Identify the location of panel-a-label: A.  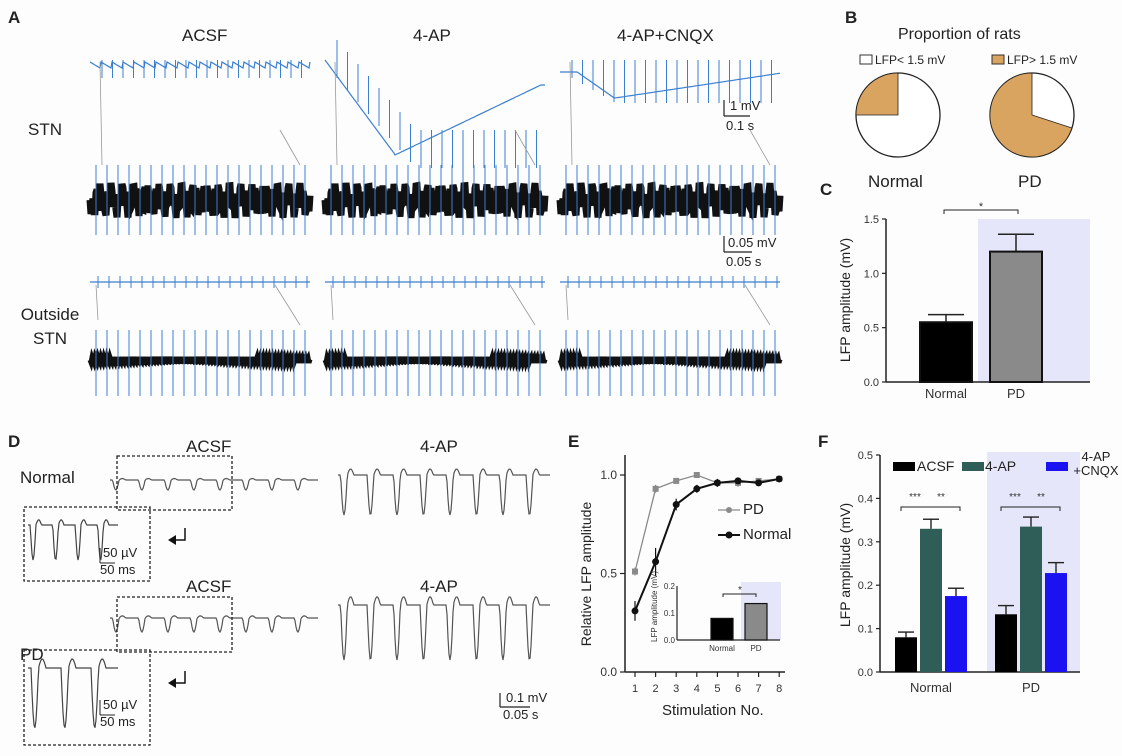
(14, 17).